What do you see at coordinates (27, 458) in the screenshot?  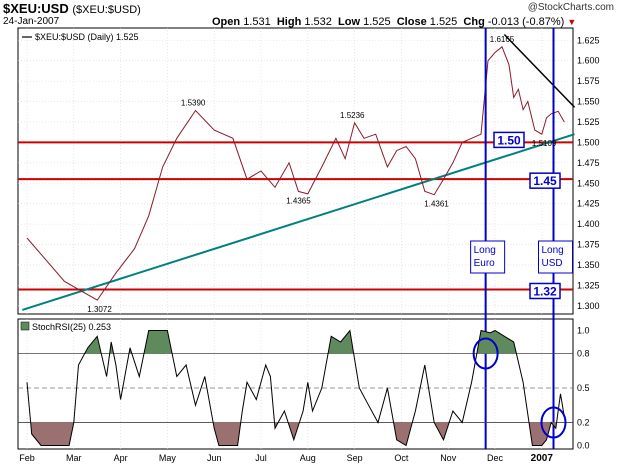 I see `x-tick-label: Feb` at bounding box center [27, 458].